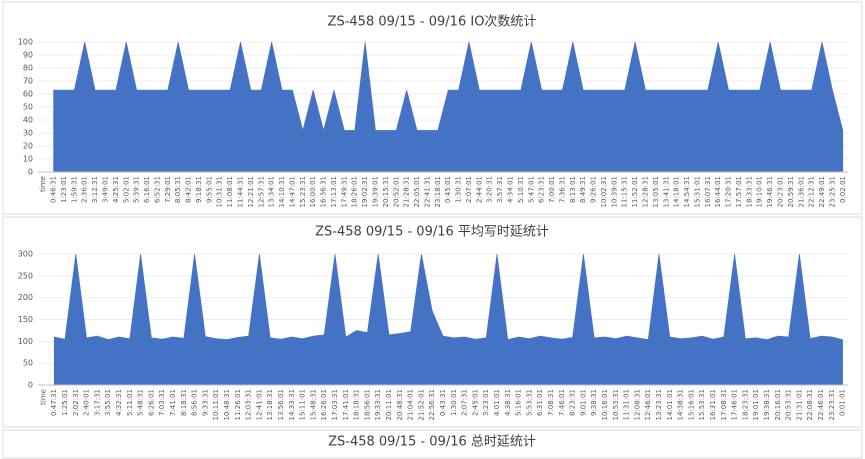 The image size is (865, 459). What do you see at coordinates (25, 319) in the screenshot?
I see `y-tick-label: 150` at bounding box center [25, 319].